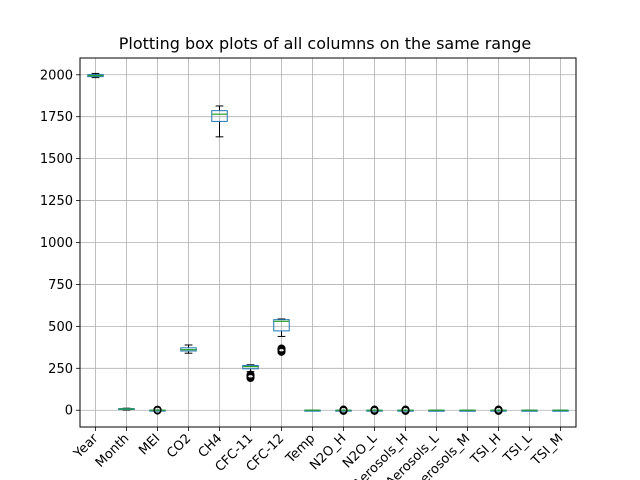 The image size is (640, 480). What do you see at coordinates (60, 285) in the screenshot?
I see `y-tick-label: 750` at bounding box center [60, 285].